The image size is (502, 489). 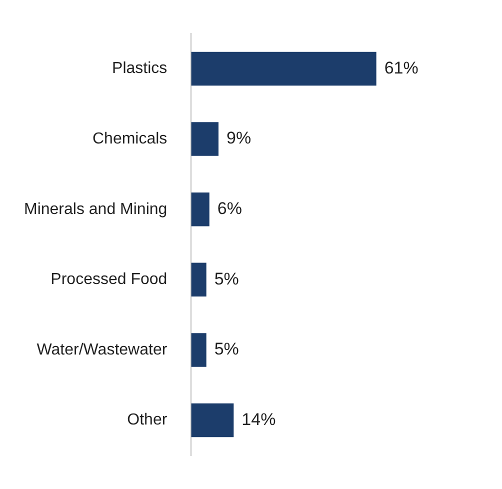 What do you see at coordinates (259, 419) in the screenshot?
I see `data-label: 14%` at bounding box center [259, 419].